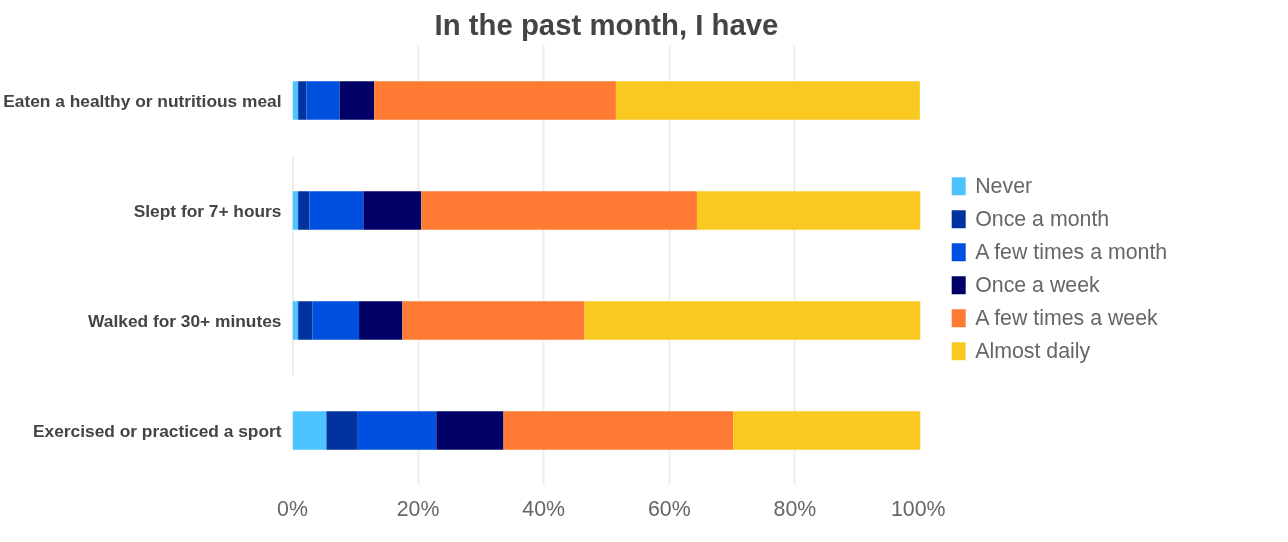  Describe the element at coordinates (292, 508) in the screenshot. I see `x-tick-label: 0%` at that location.